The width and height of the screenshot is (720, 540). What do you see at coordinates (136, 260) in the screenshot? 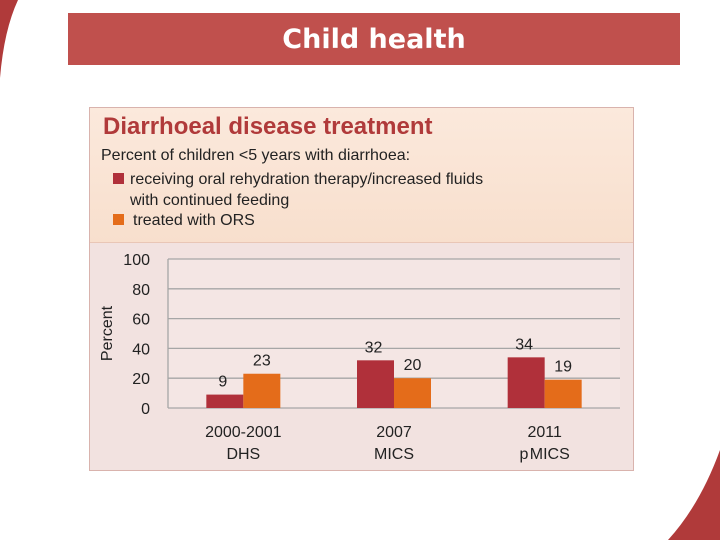
I see `y-tick-label-100: 100` at bounding box center [136, 260].